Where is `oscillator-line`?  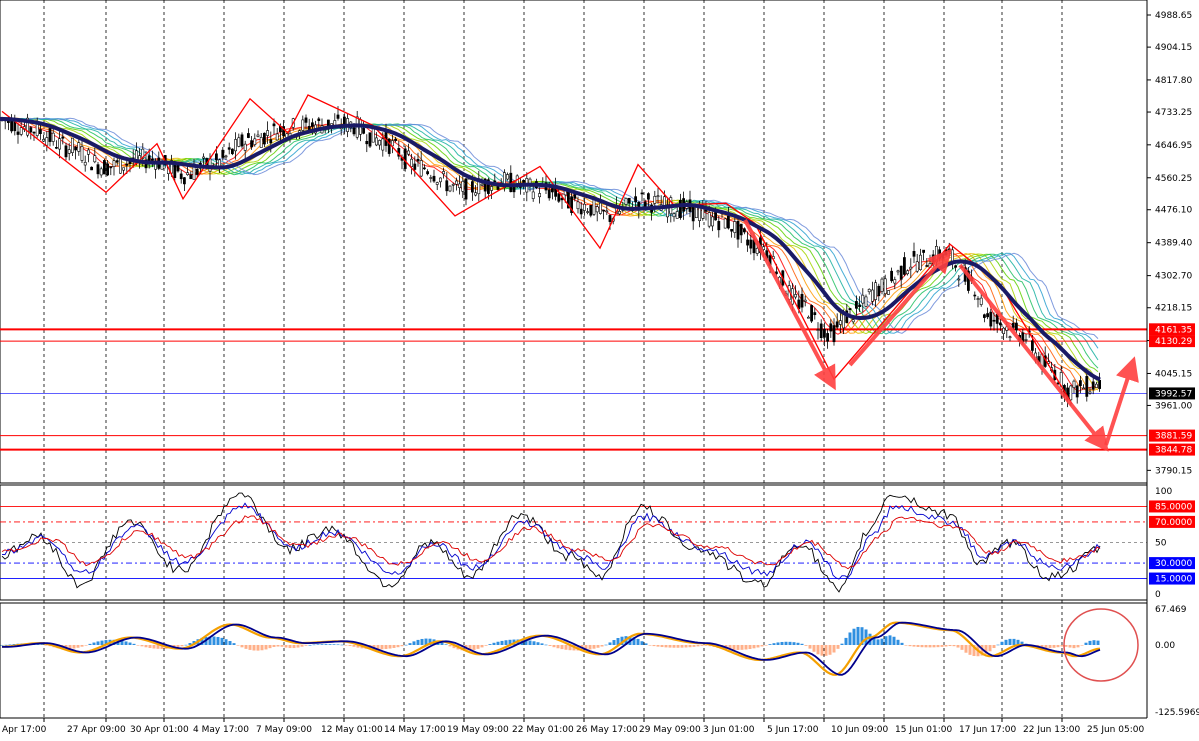
oscillator-line is located at coordinates (551, 541).